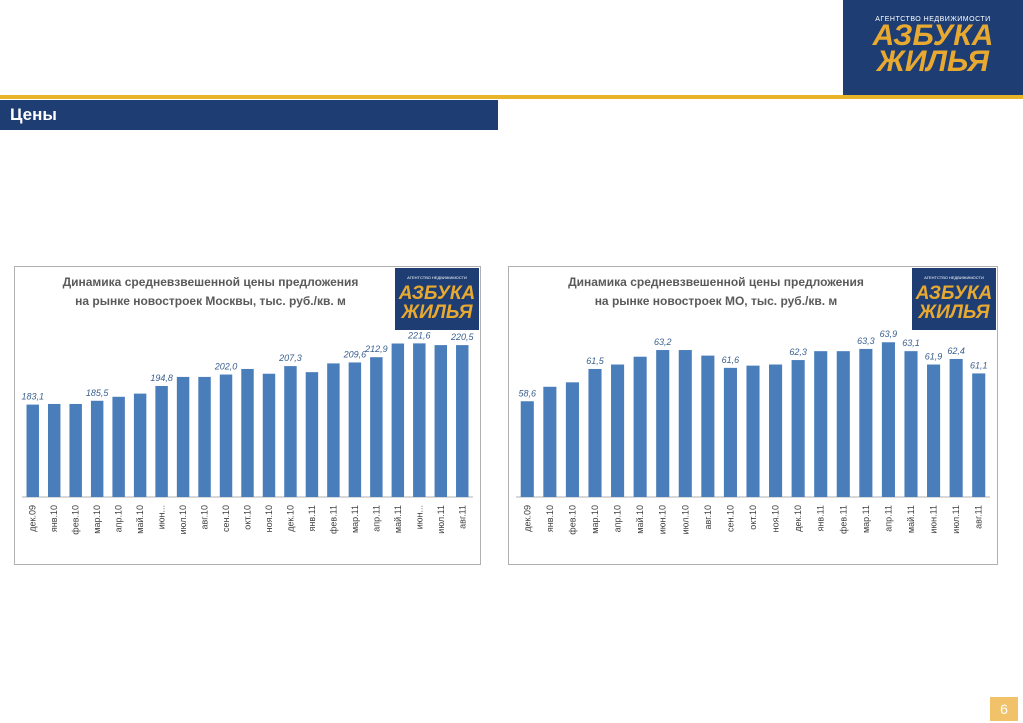 This screenshot has height=723, width=1023. I want to click on data-label: 63,3, so click(866, 341).